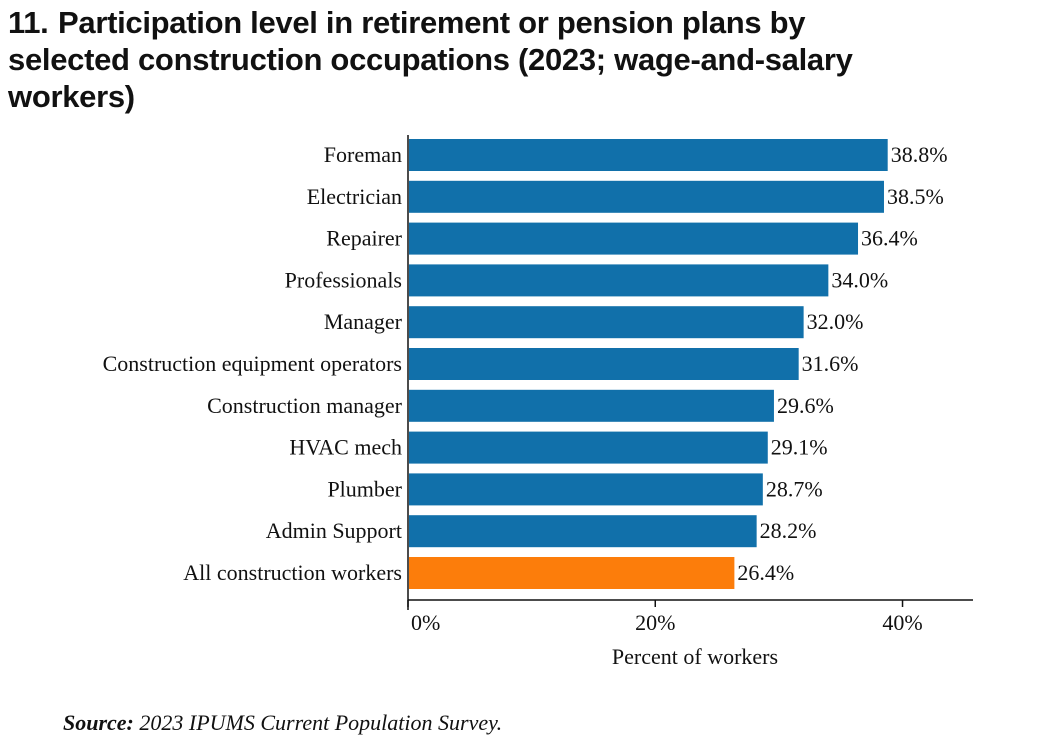 This screenshot has height=750, width=1044. Describe the element at coordinates (252, 363) in the screenshot. I see `category-label: Construction equipment operators` at that location.